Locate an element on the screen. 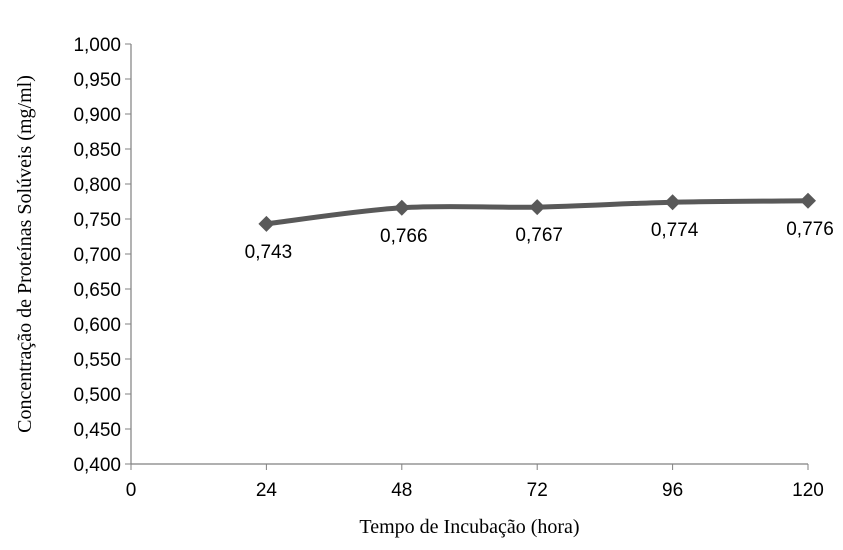 The height and width of the screenshot is (550, 843). y-tick-label: 0,600 is located at coordinates (97, 325).